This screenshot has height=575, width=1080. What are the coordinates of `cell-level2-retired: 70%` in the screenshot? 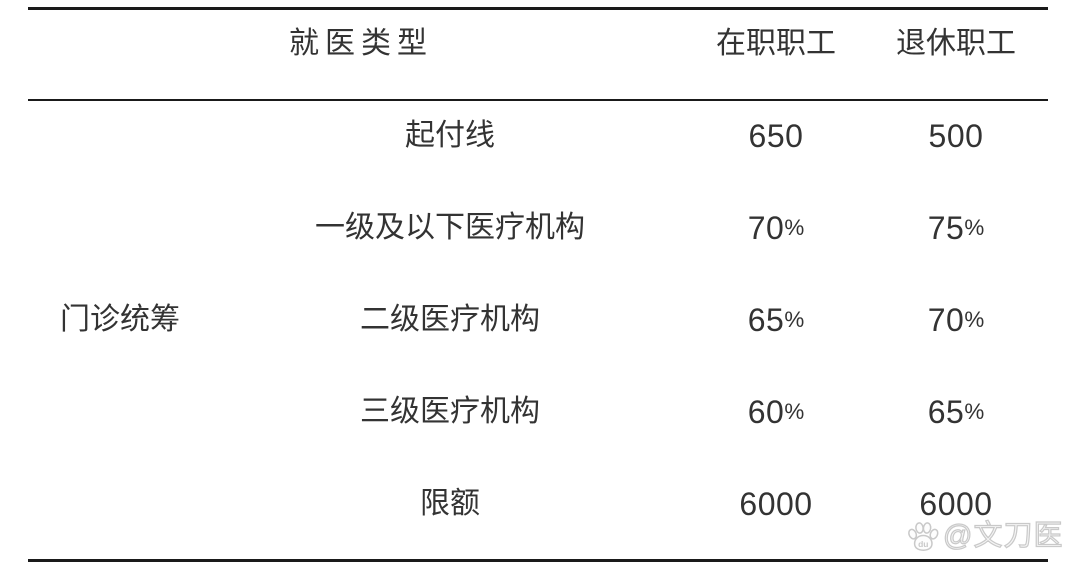 It's located at (956, 319).